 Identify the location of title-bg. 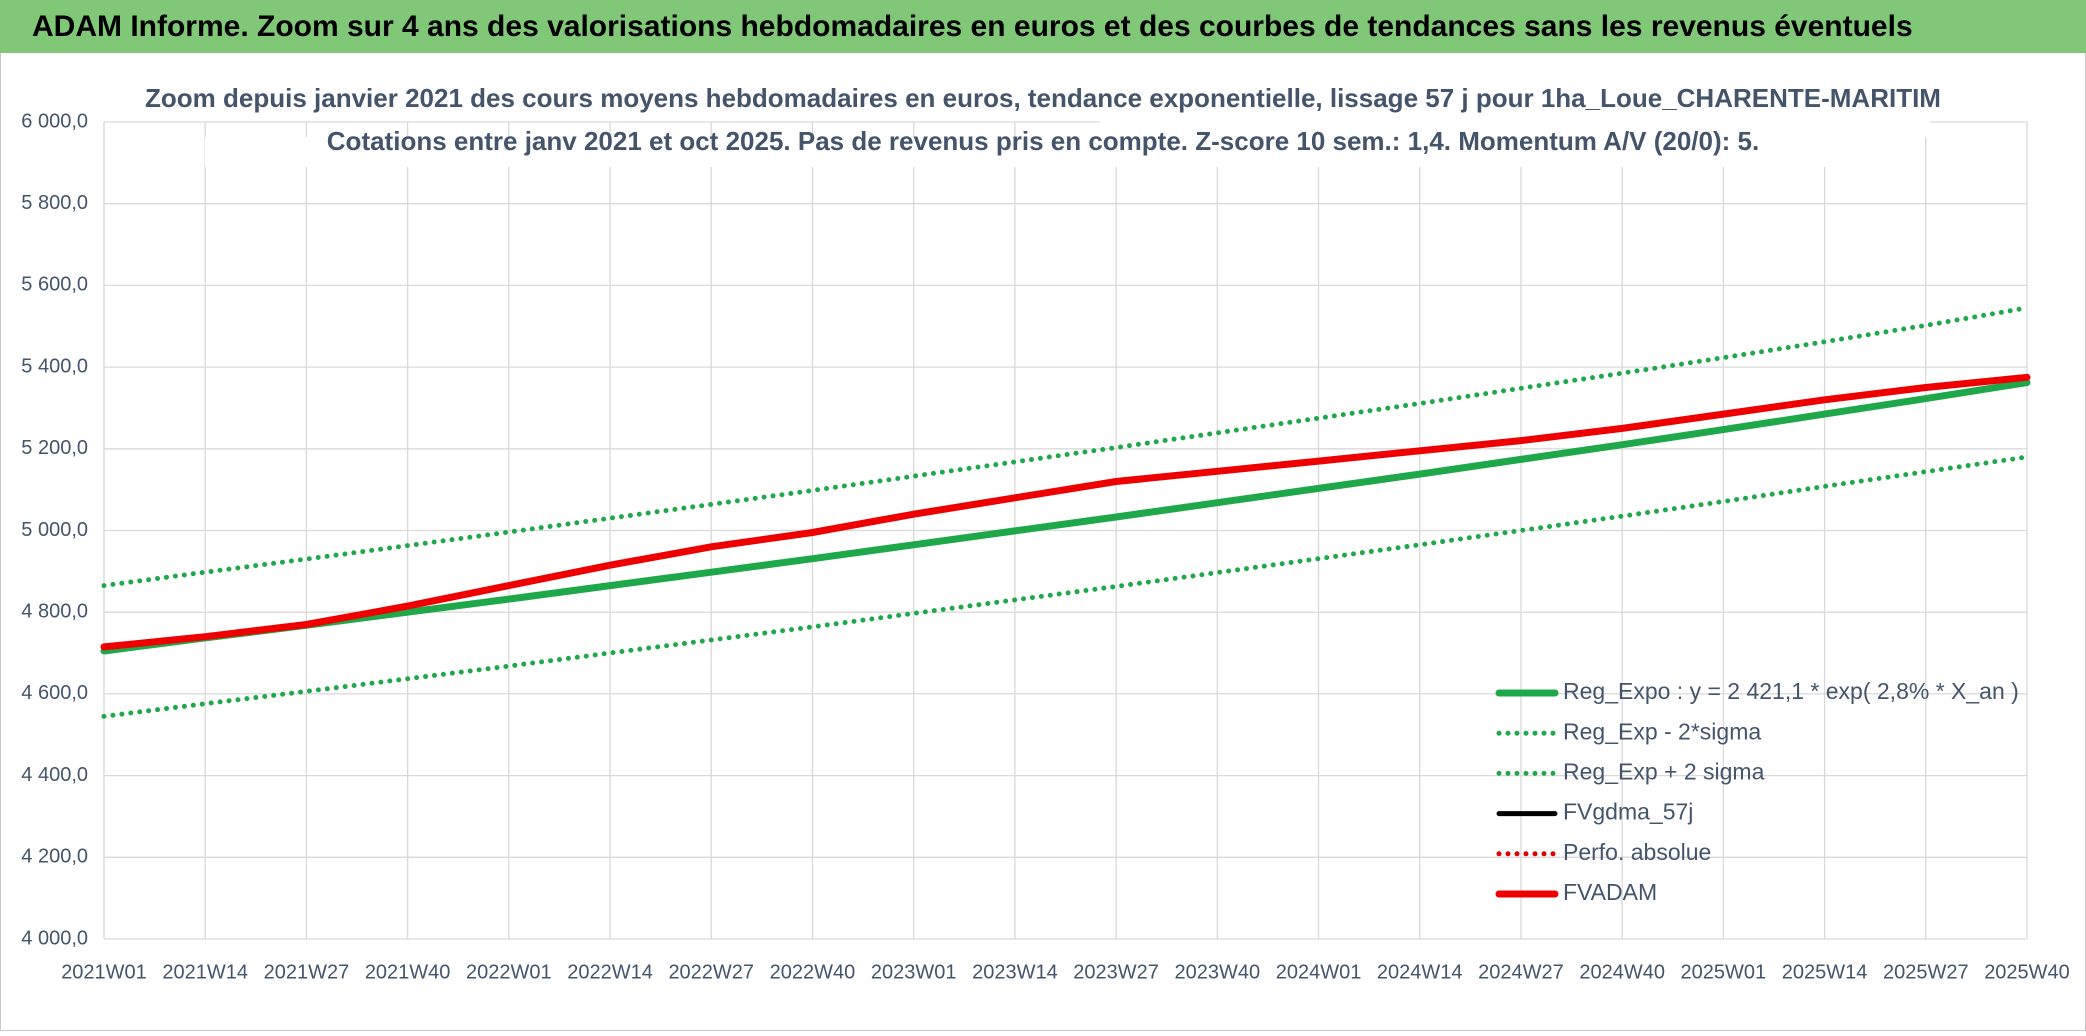
(1515, 116).